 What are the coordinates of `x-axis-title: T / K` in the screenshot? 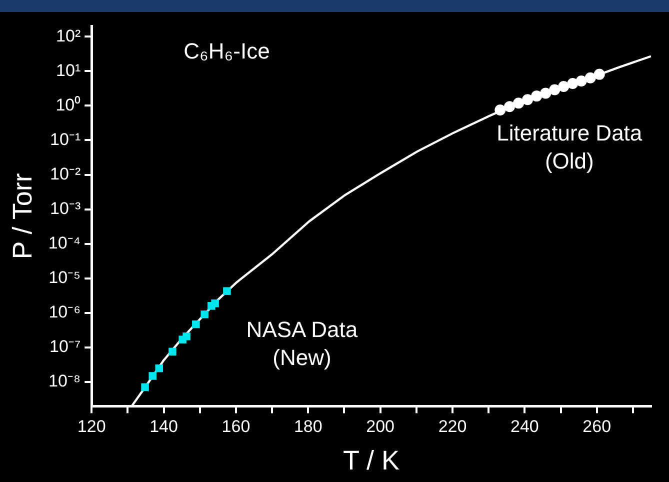 It's located at (371, 460).